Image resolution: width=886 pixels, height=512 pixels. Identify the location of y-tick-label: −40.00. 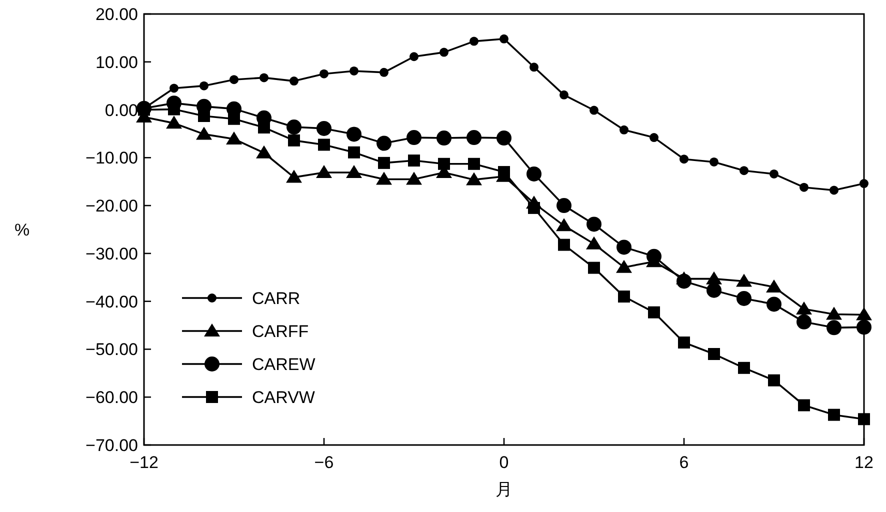
(112, 302).